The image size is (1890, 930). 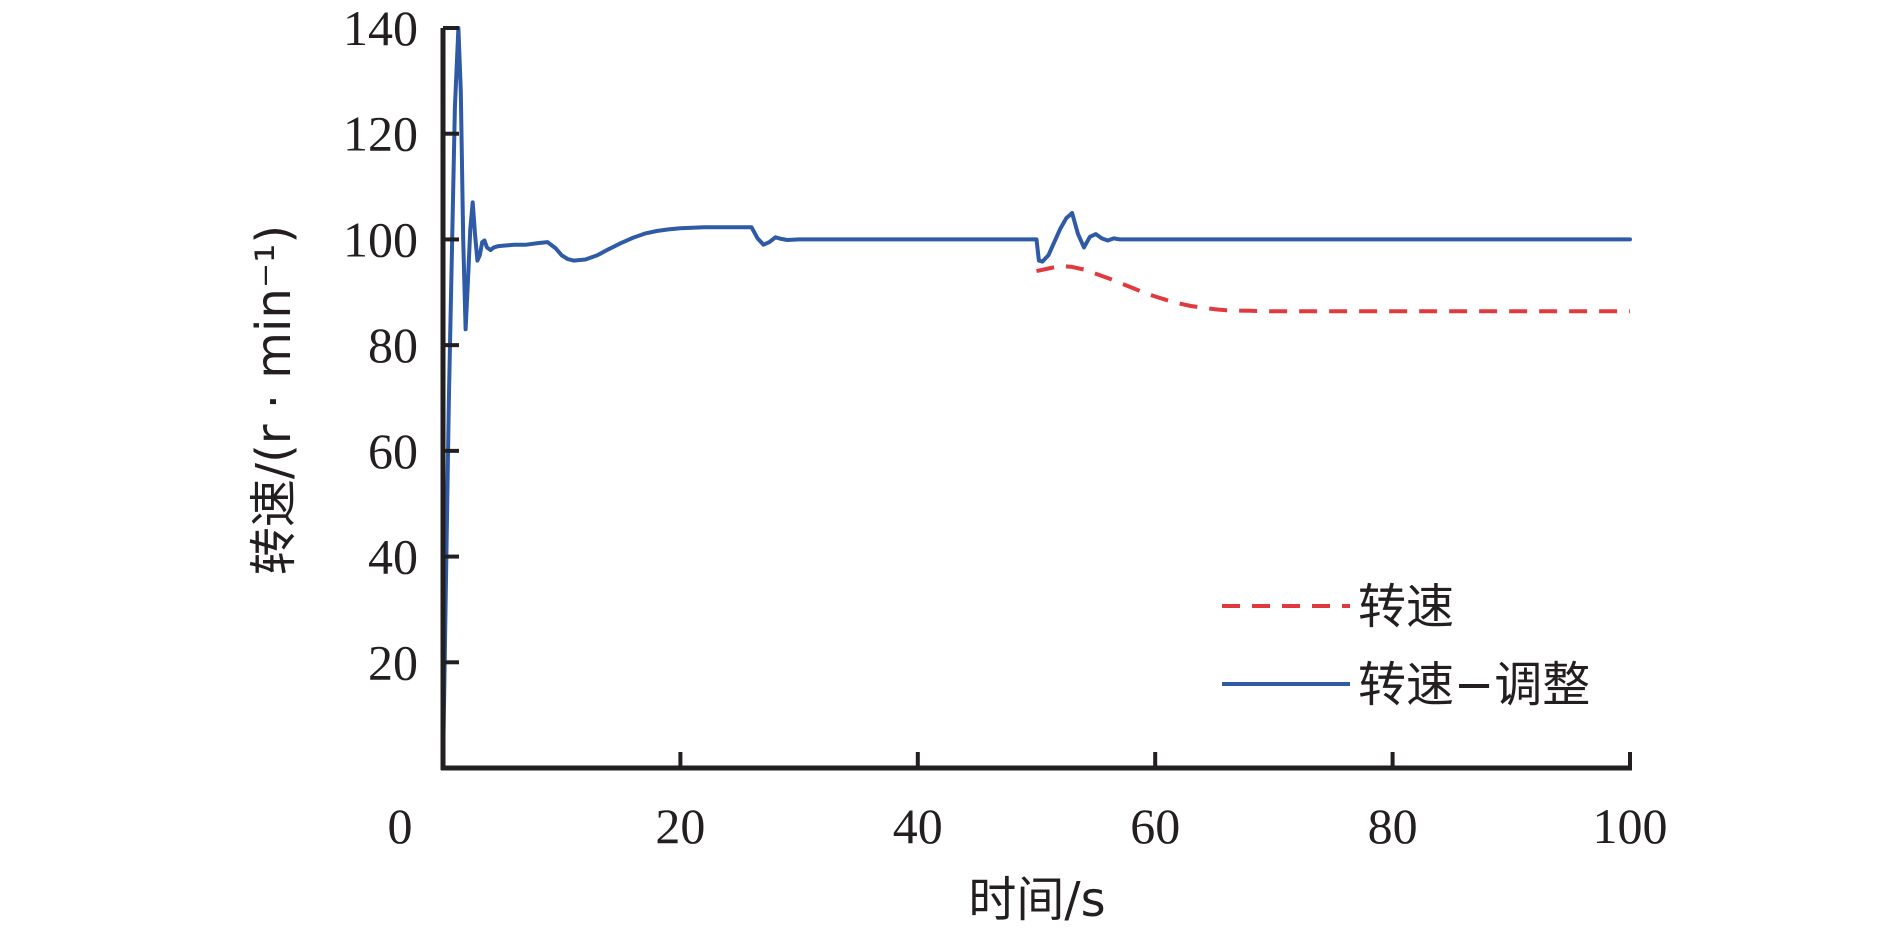 What do you see at coordinates (1474, 685) in the screenshot?
I see `legend-label-2: 转速−调整` at bounding box center [1474, 685].